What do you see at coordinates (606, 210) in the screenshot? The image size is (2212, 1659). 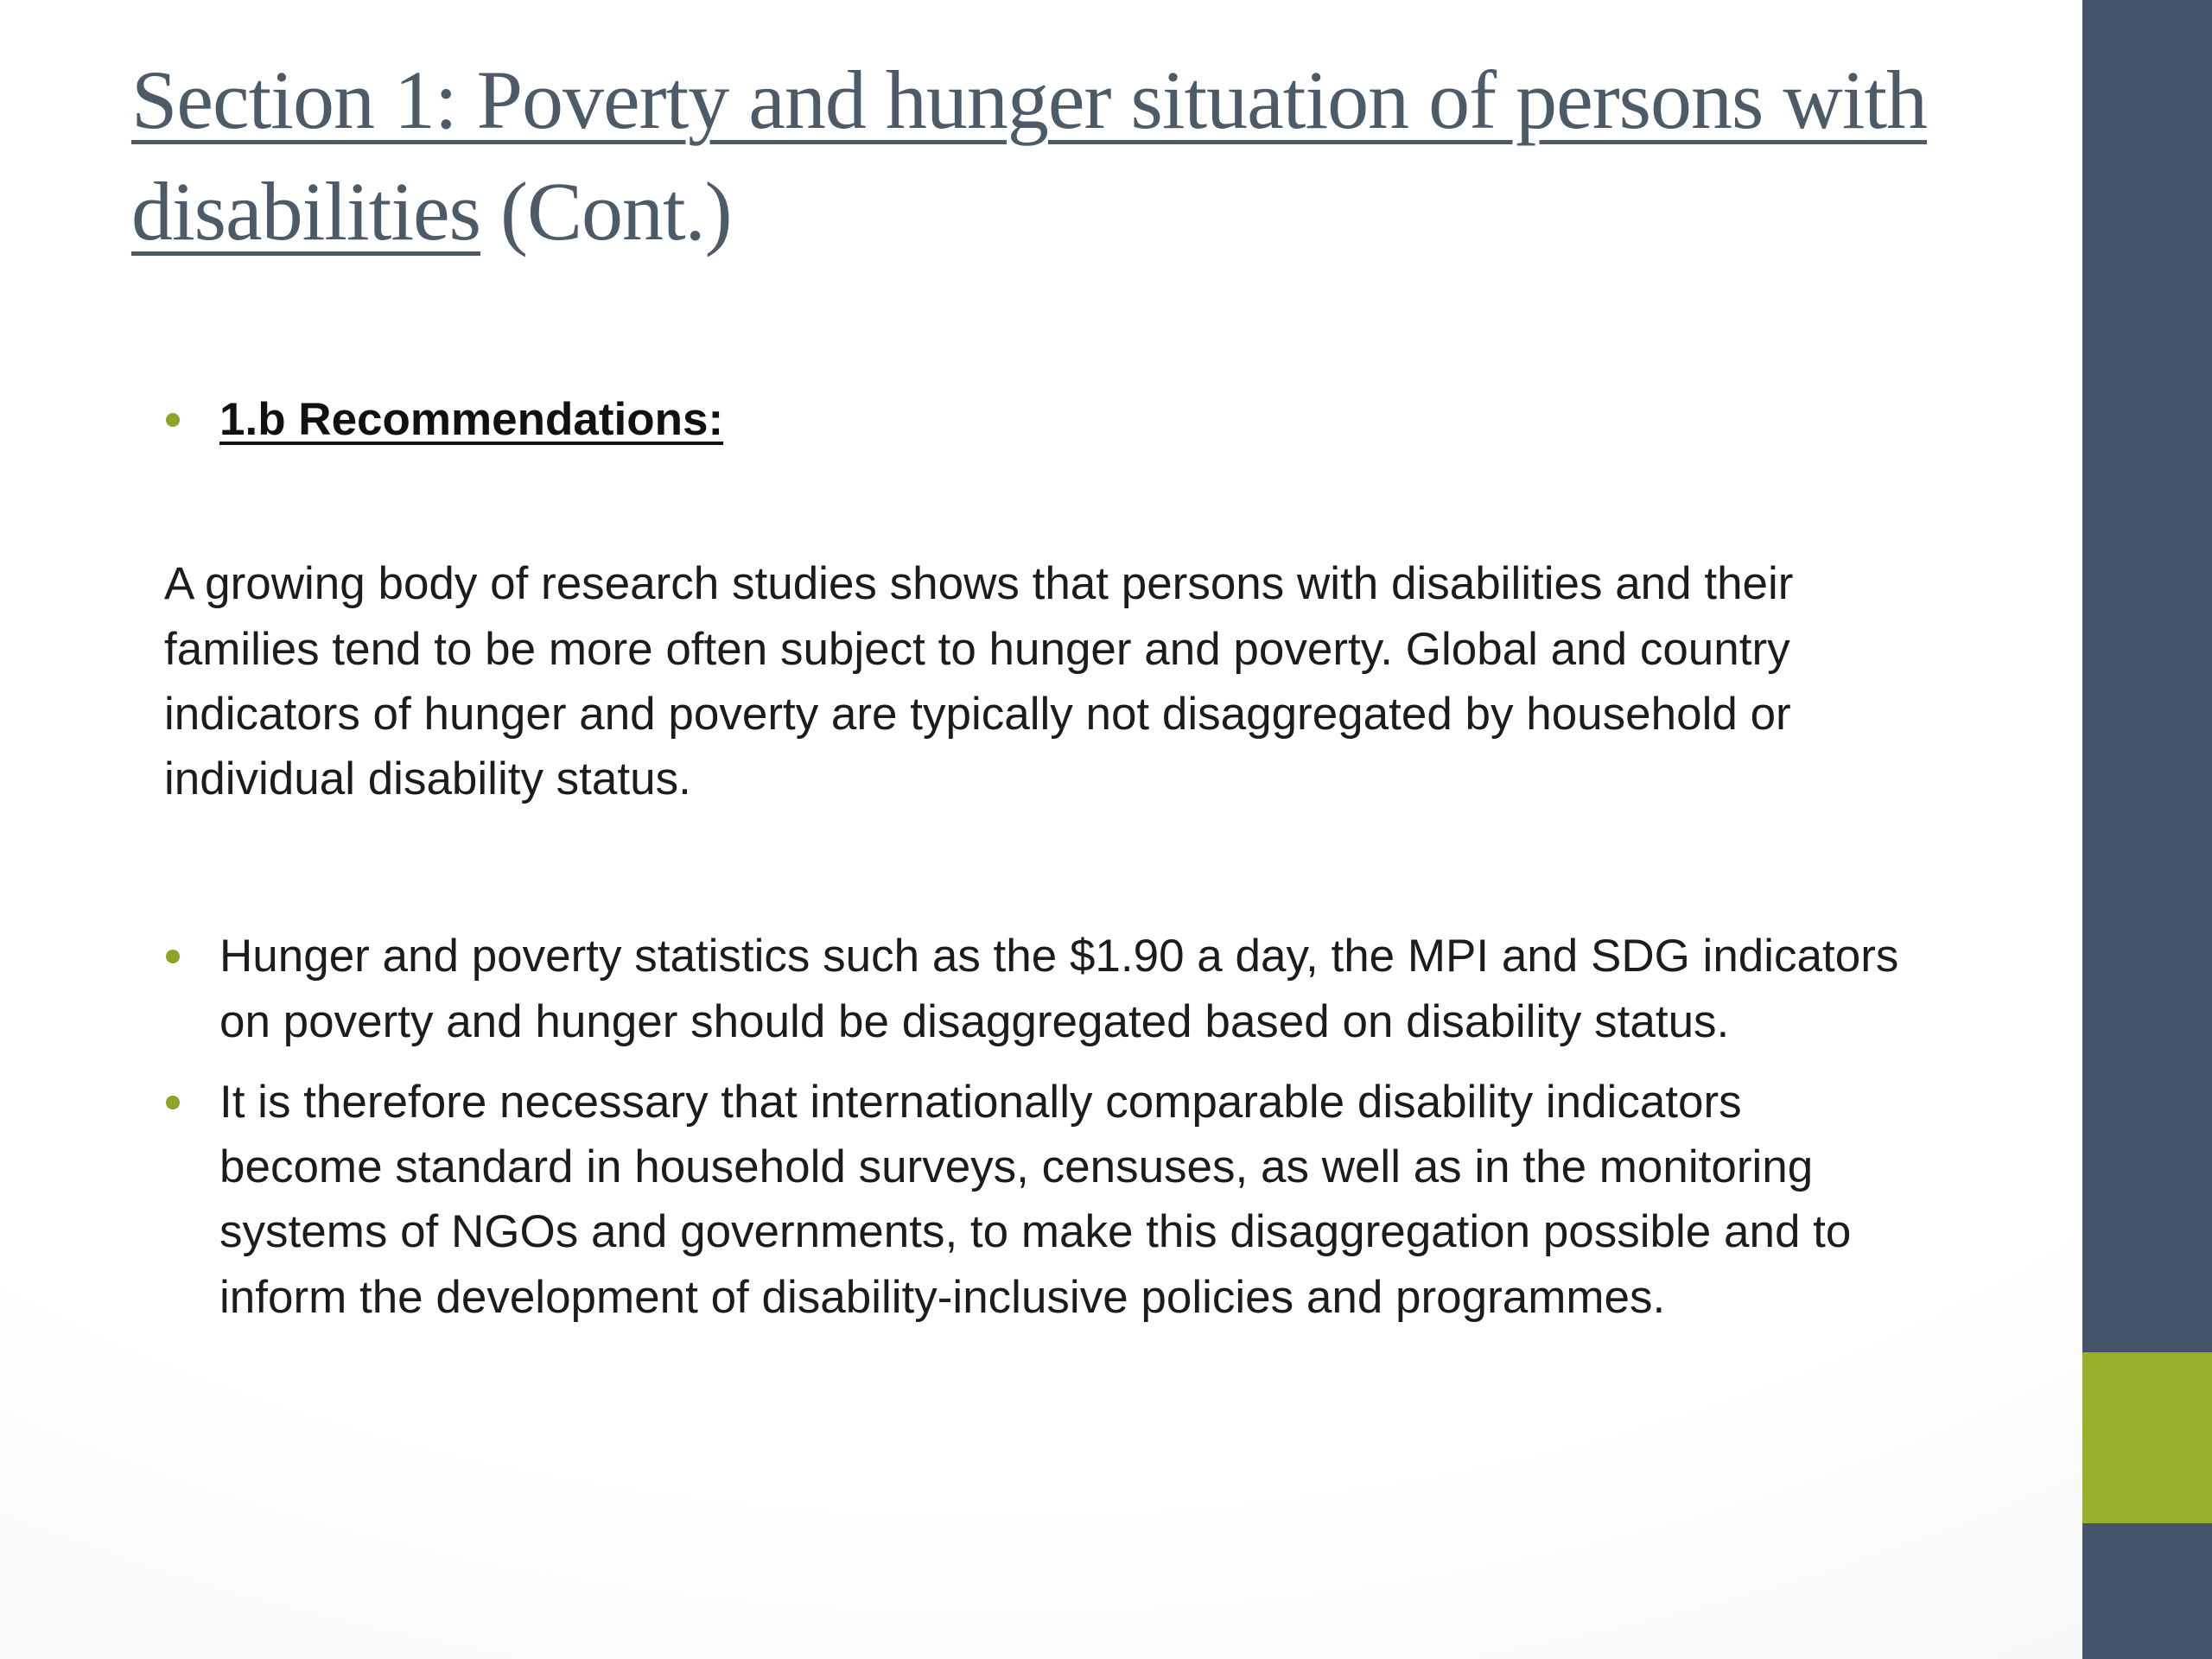 I see `slide-title-suffix: (Cont.)` at bounding box center [606, 210].